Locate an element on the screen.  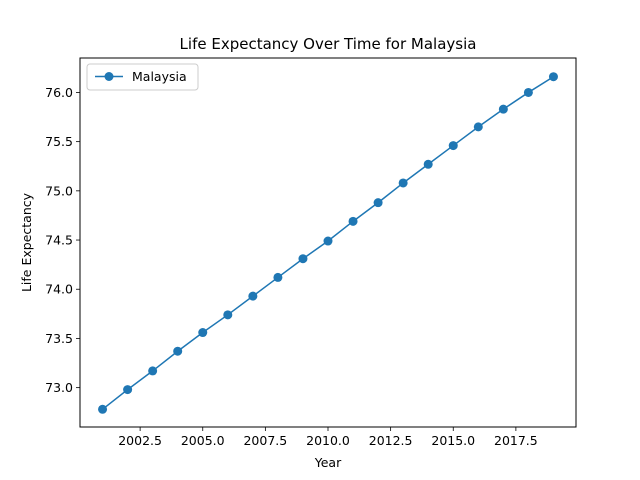
x-tick-label: 2002.5 is located at coordinates (140, 440).